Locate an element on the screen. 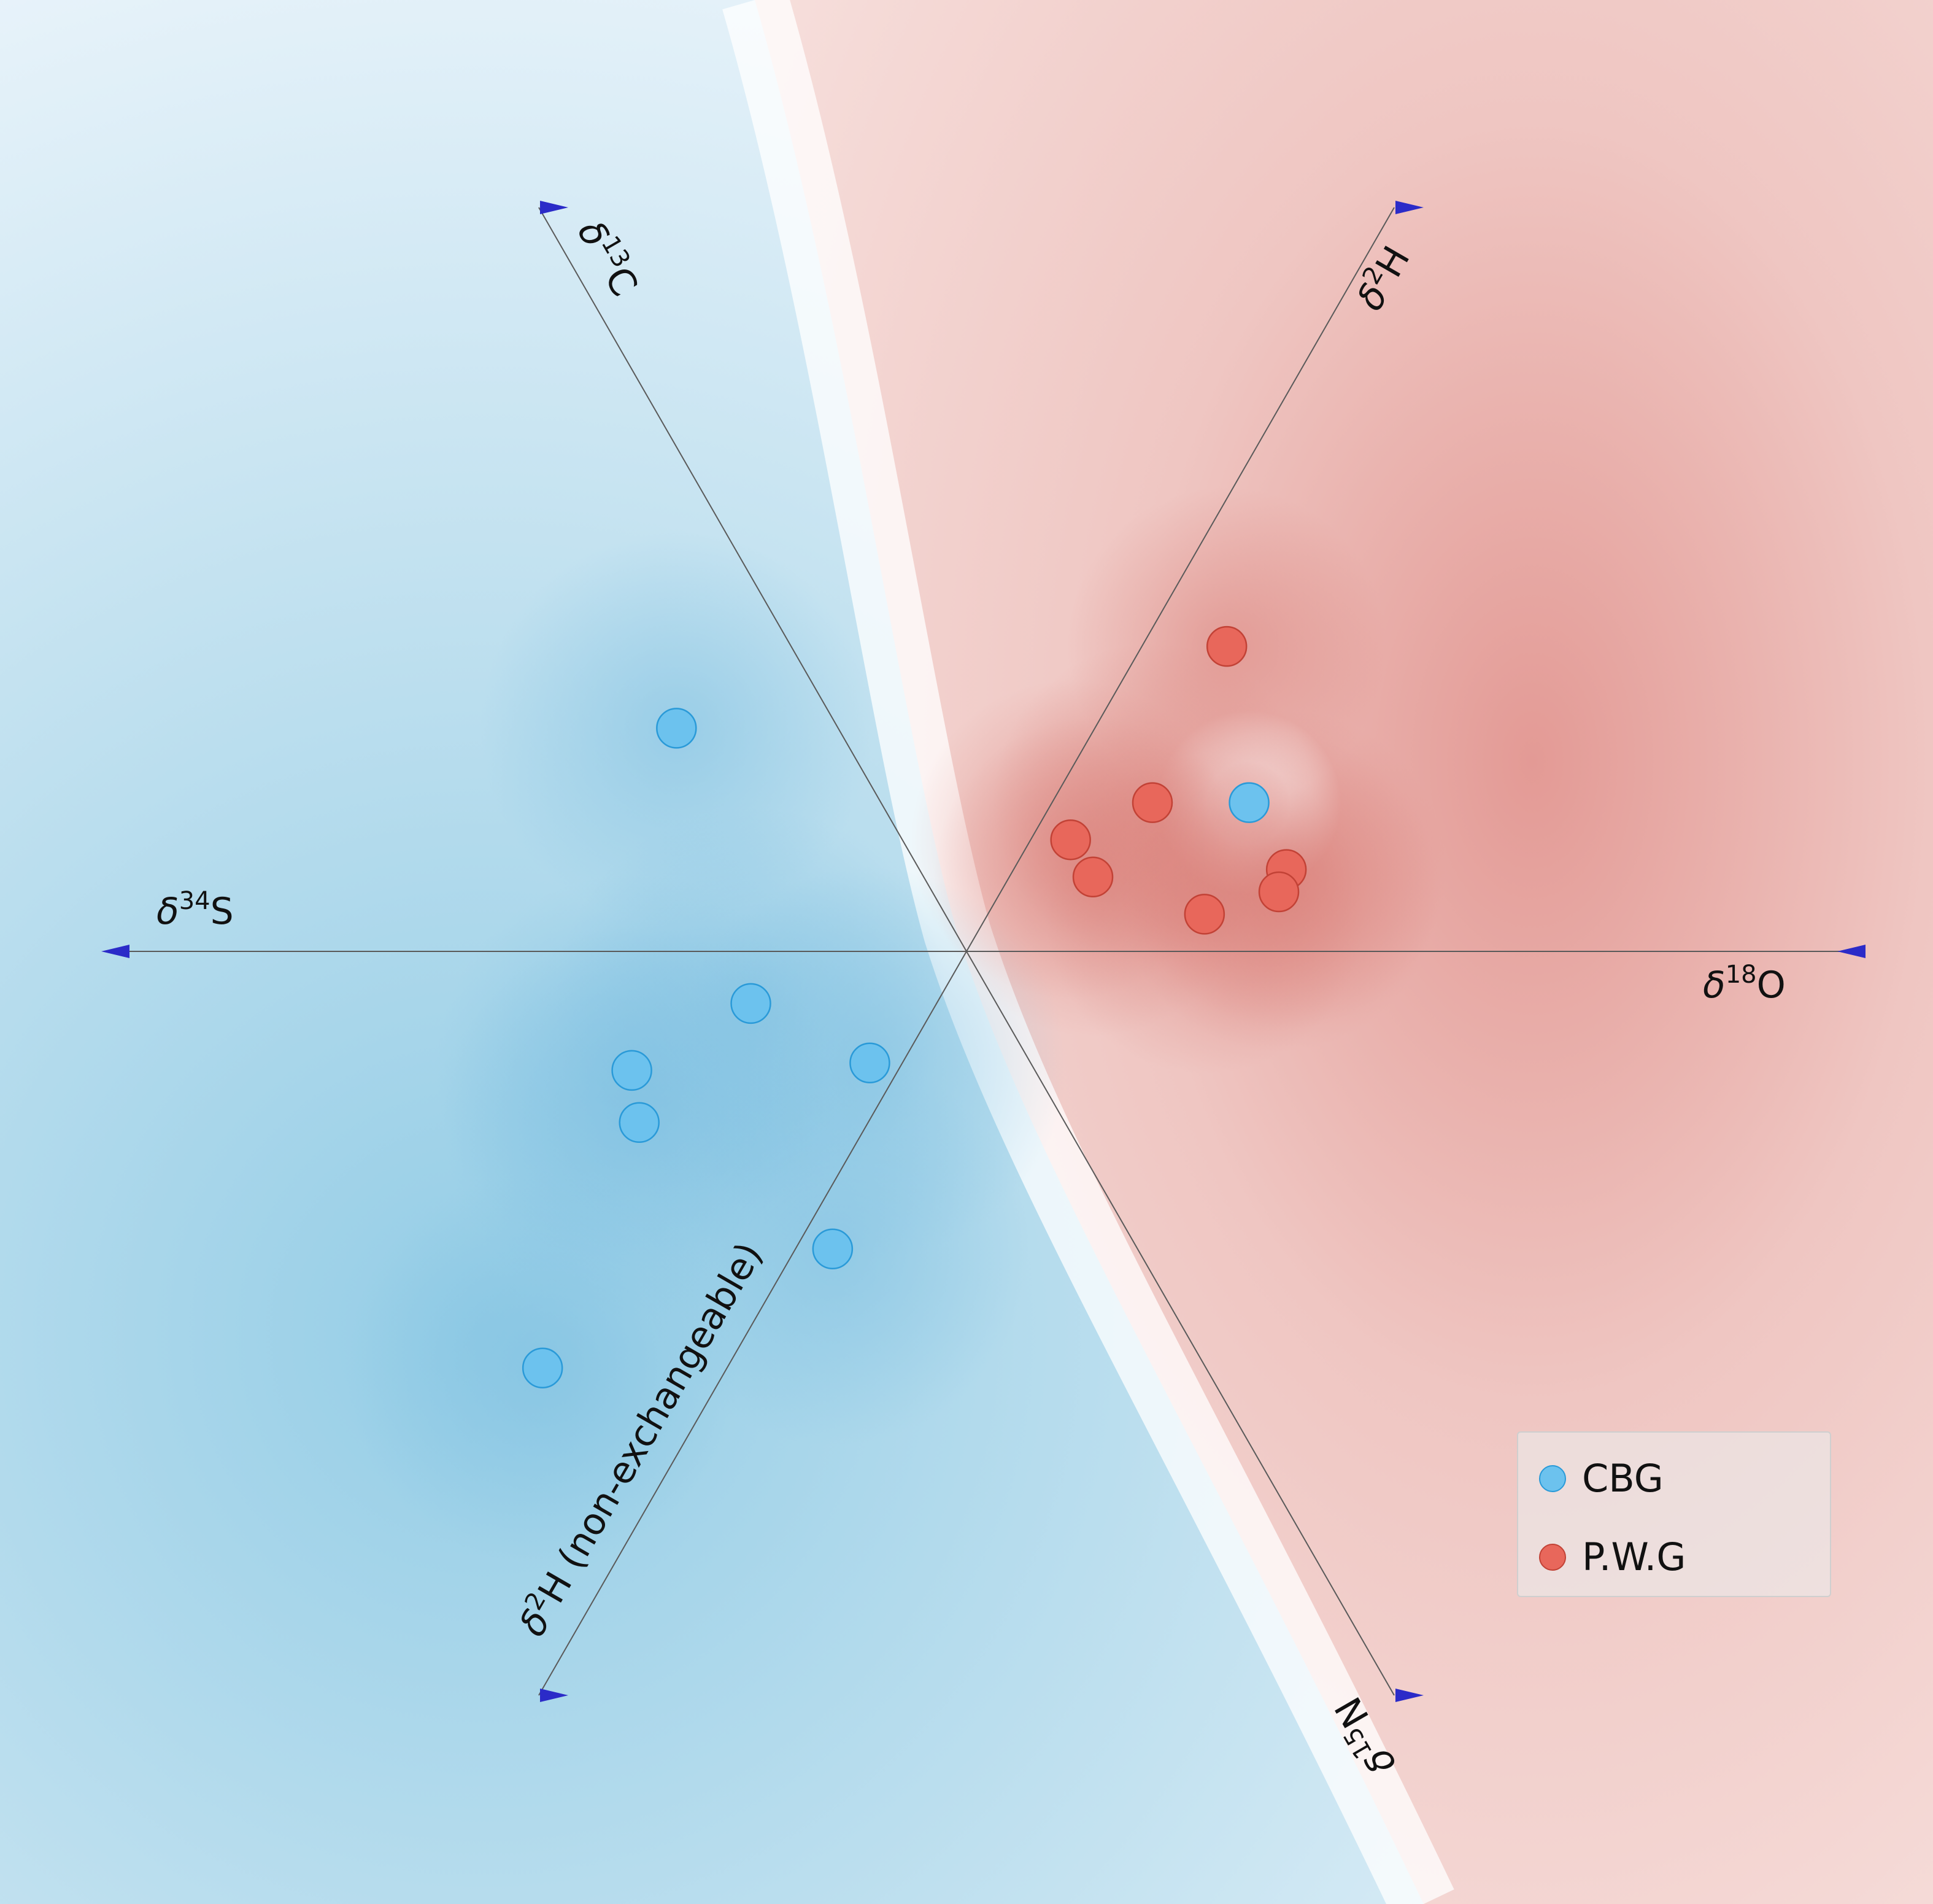 The image size is (1933, 1904). axis-arrow-d2H is located at coordinates (1409, 207).